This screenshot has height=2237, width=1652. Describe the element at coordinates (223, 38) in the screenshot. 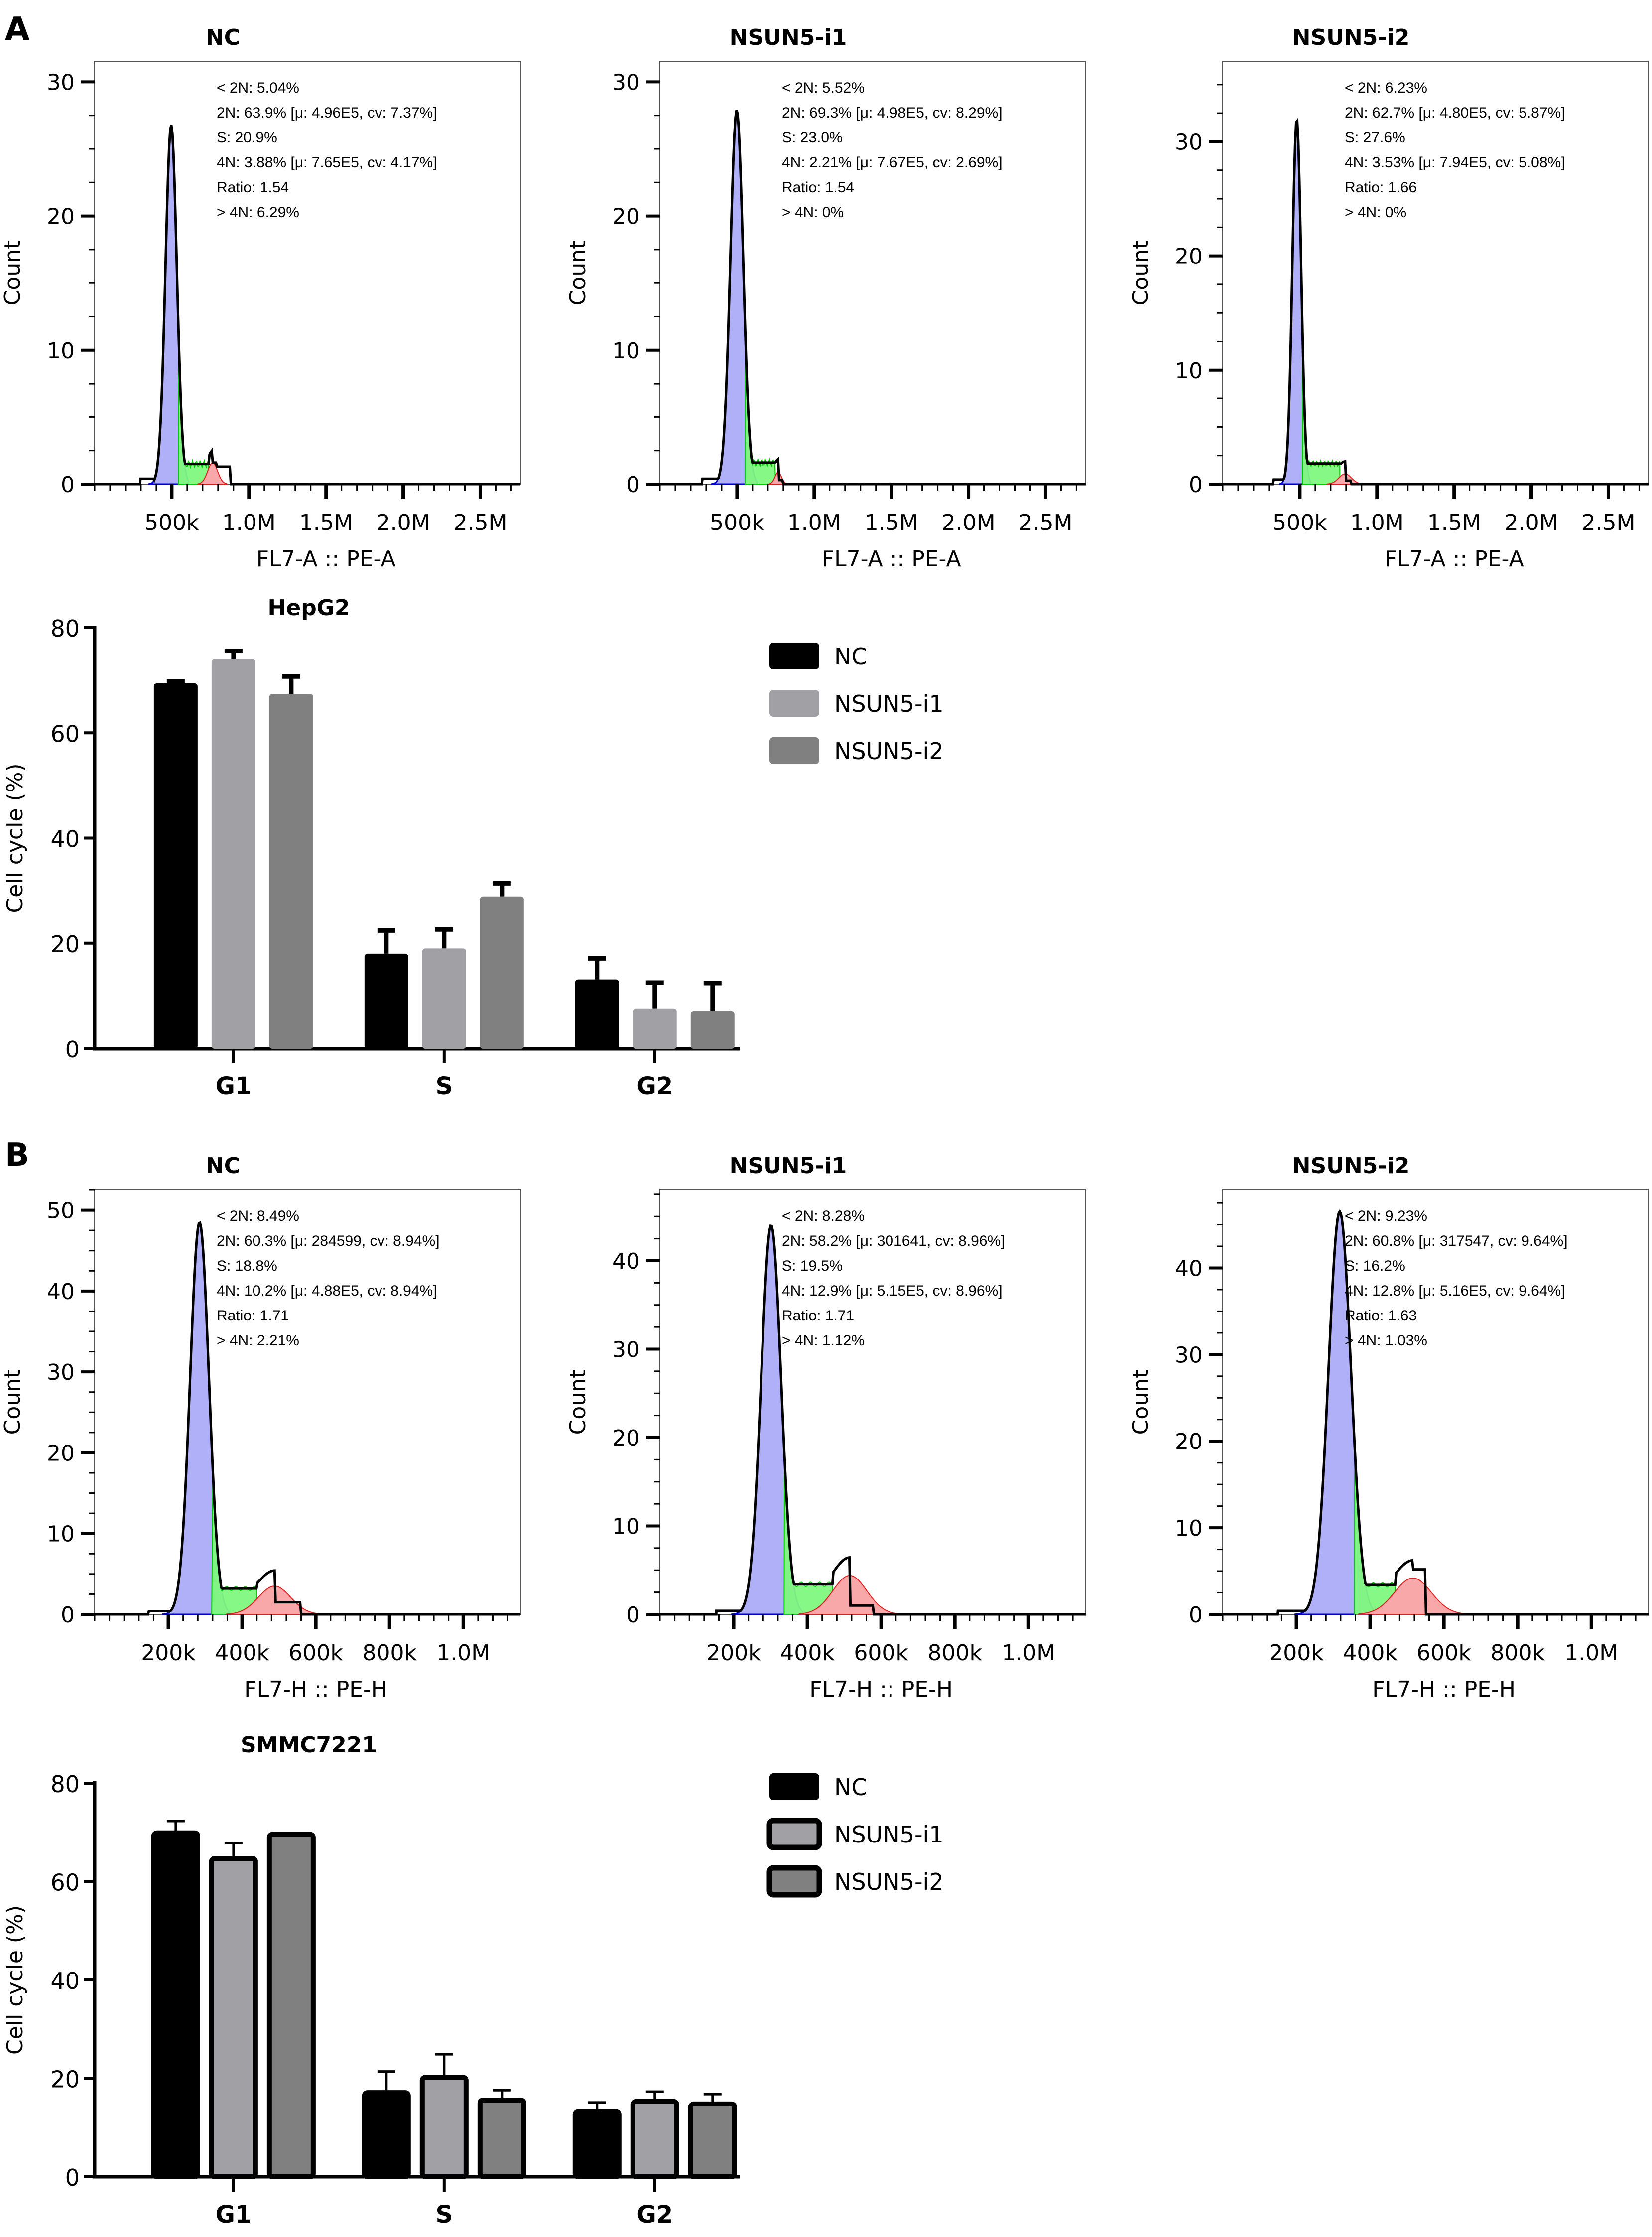

I see `chart-title: NC` at that location.